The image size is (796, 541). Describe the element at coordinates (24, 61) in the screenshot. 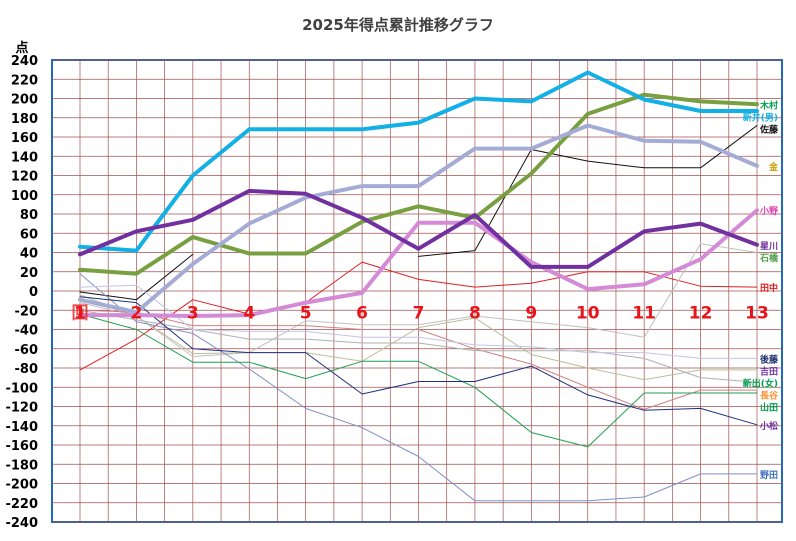

I see `y-tick-label: 240` at that location.